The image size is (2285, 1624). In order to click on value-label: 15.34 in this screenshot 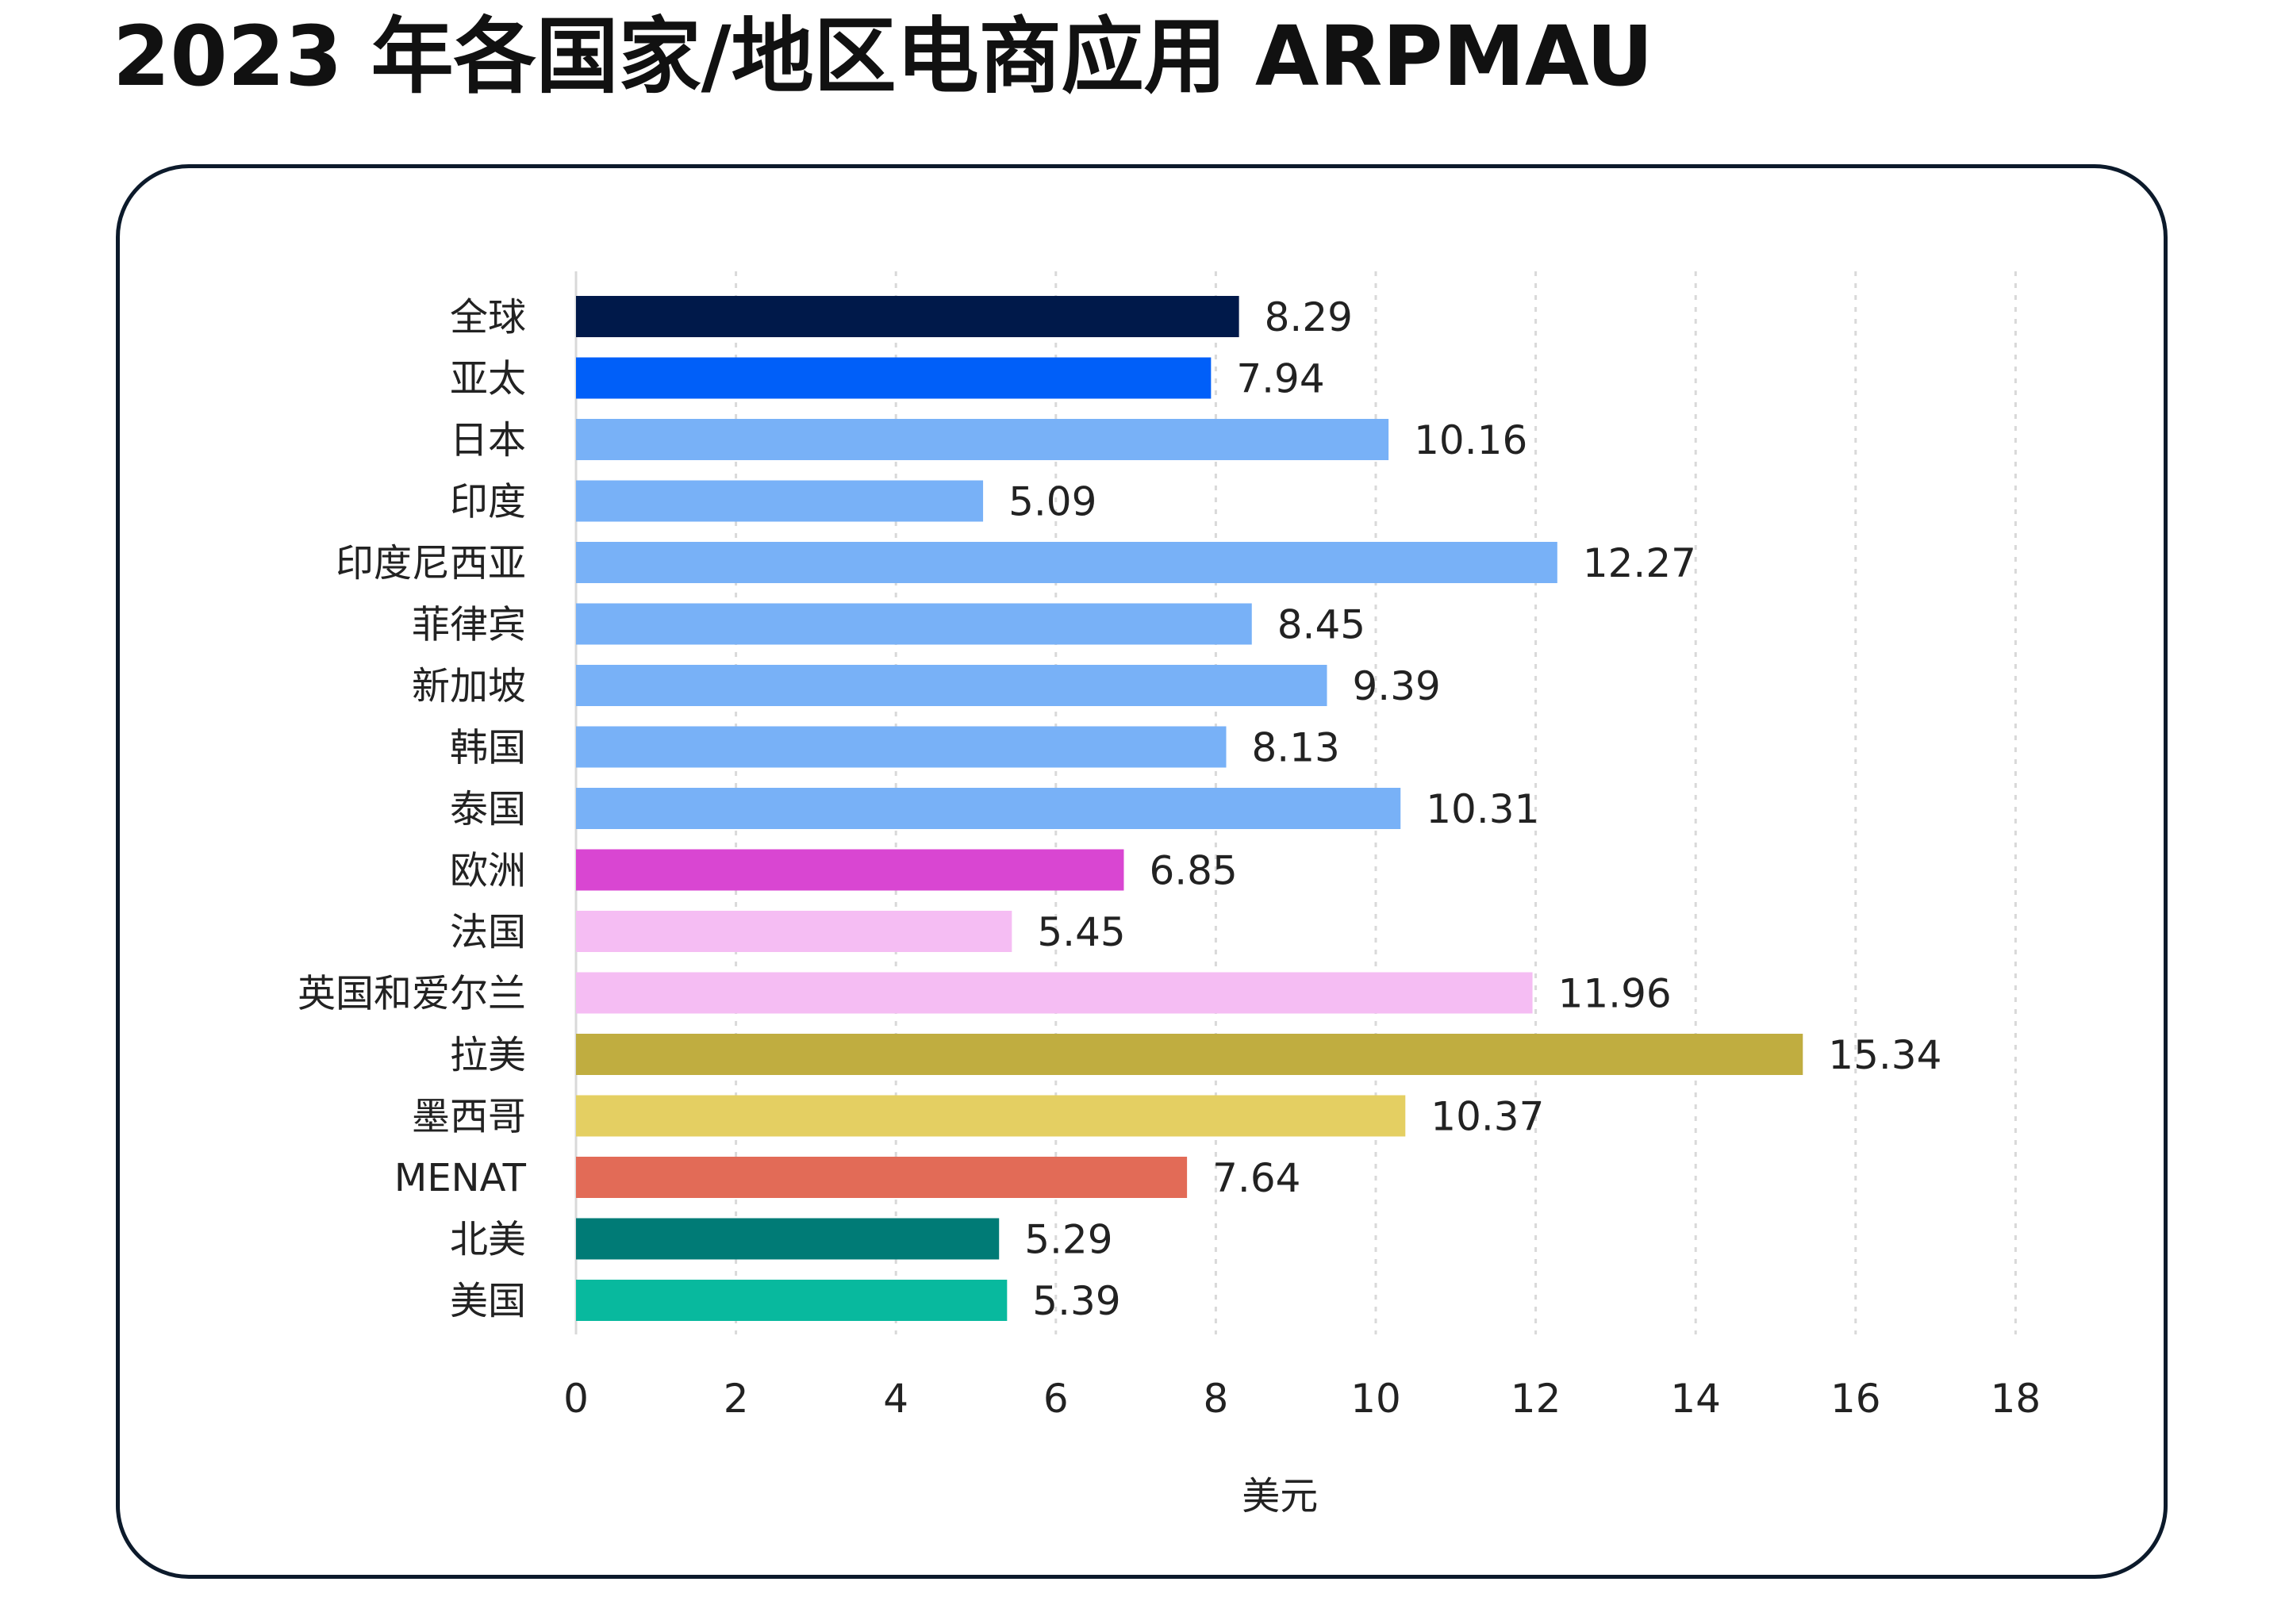, I will do `click(1885, 1055)`.